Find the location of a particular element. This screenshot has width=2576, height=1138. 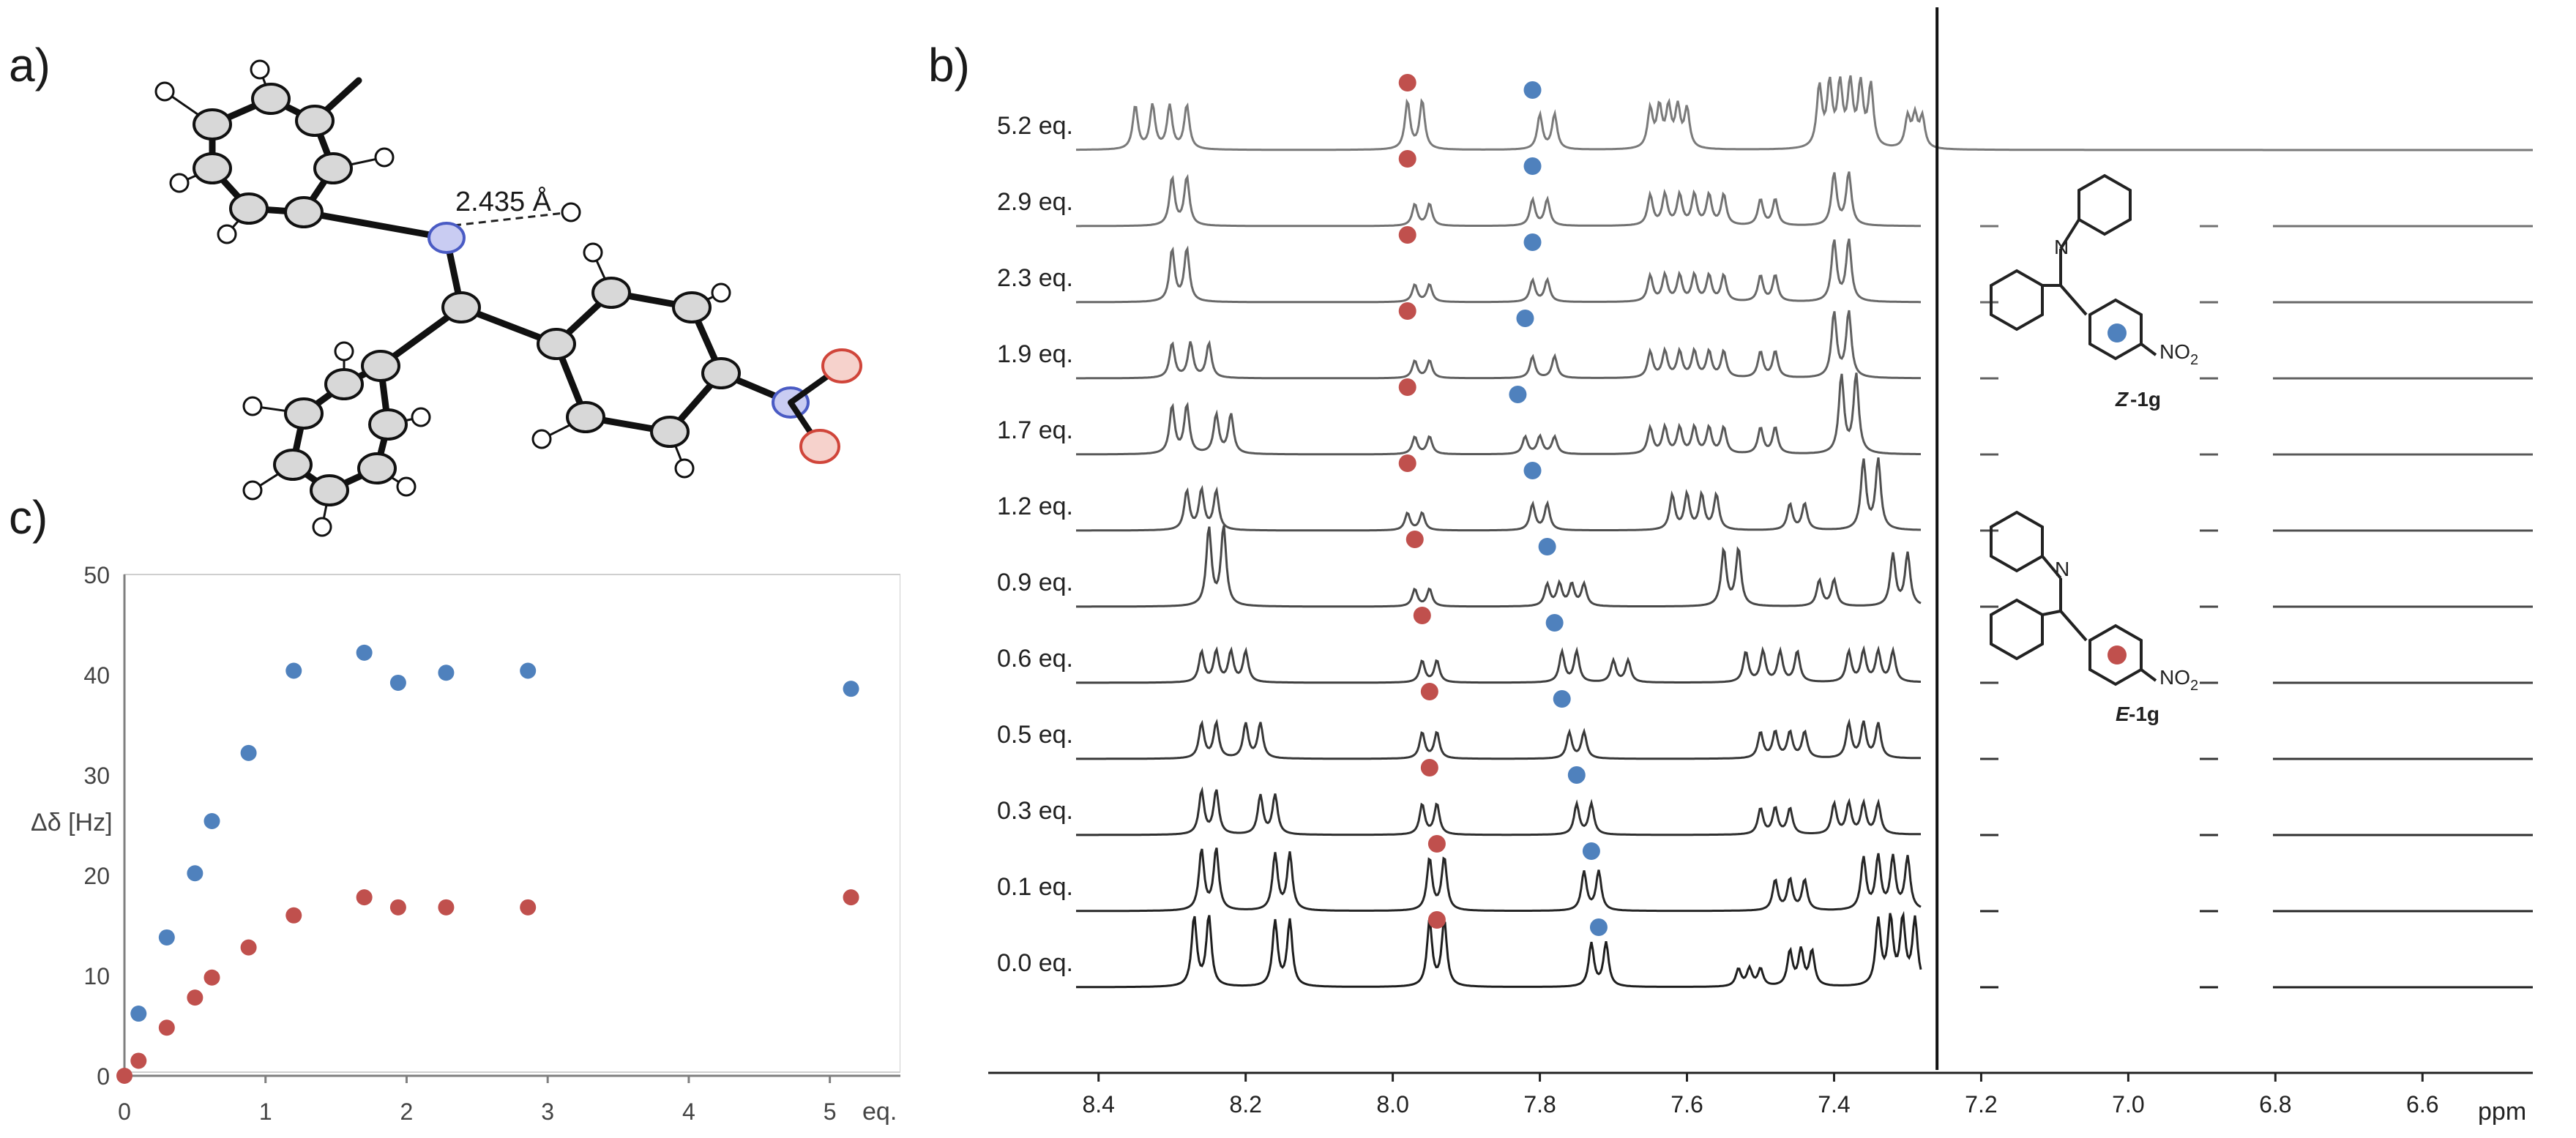

spectrum-trace: 2.3 eq. is located at coordinates (1765, 265).